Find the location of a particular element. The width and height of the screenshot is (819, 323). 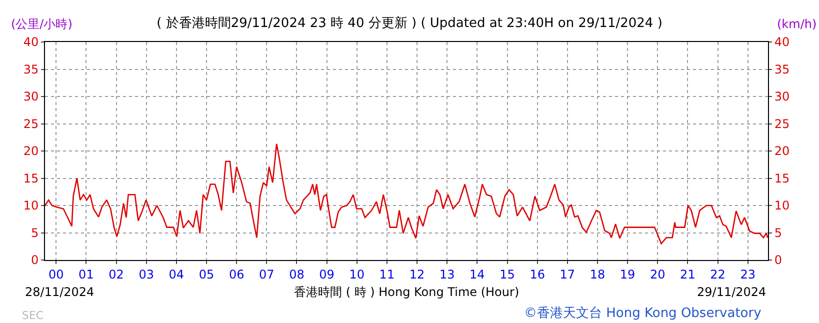

y2-tick-label: 25 is located at coordinates (782, 123).